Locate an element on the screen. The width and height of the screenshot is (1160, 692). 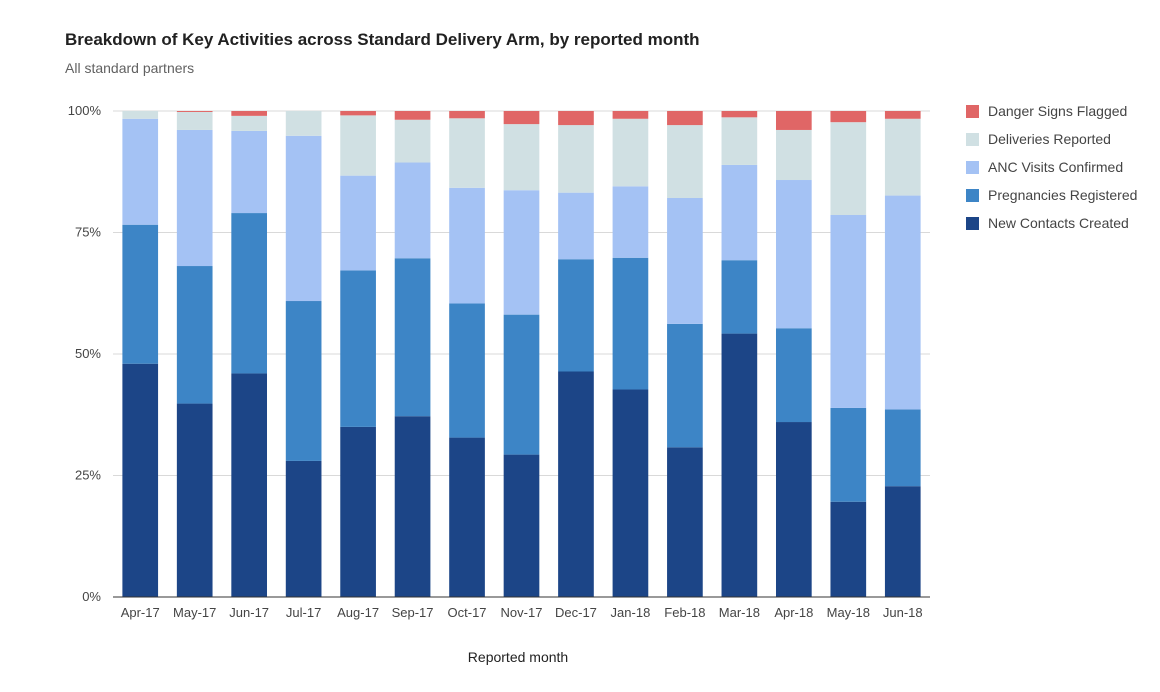
bar-apr-17-deliveries-reported is located at coordinates (140, 115).